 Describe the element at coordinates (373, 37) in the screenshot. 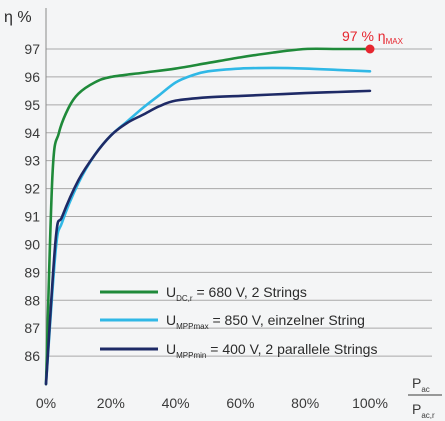

I see `max-efficiency-label: 97 % ηMAX` at that location.